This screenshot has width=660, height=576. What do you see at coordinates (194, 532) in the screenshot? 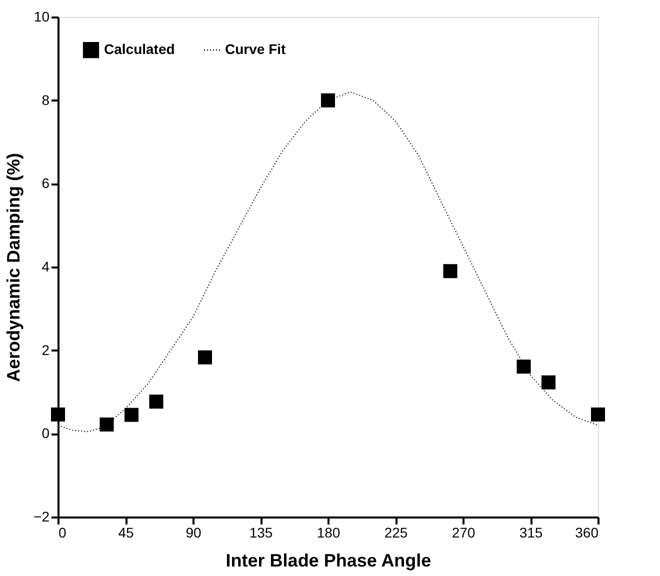
I see `x-tick-label: 90` at bounding box center [194, 532].